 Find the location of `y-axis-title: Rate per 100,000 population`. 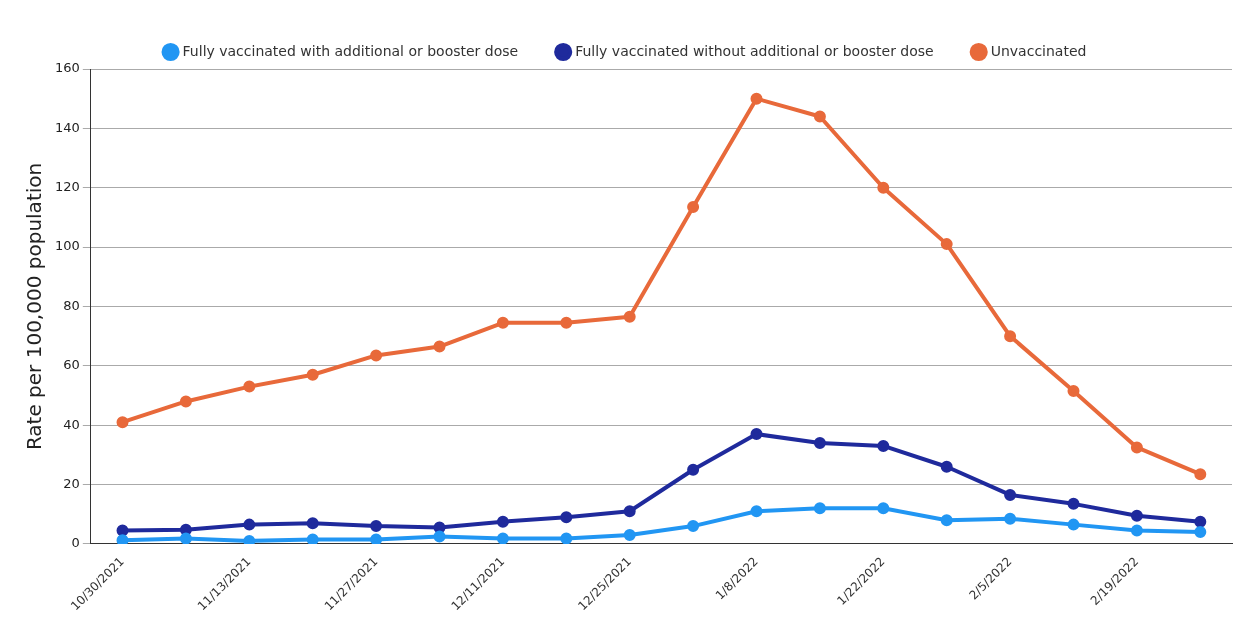

y-axis-title: Rate per 100,000 population is located at coordinates (34, 306).